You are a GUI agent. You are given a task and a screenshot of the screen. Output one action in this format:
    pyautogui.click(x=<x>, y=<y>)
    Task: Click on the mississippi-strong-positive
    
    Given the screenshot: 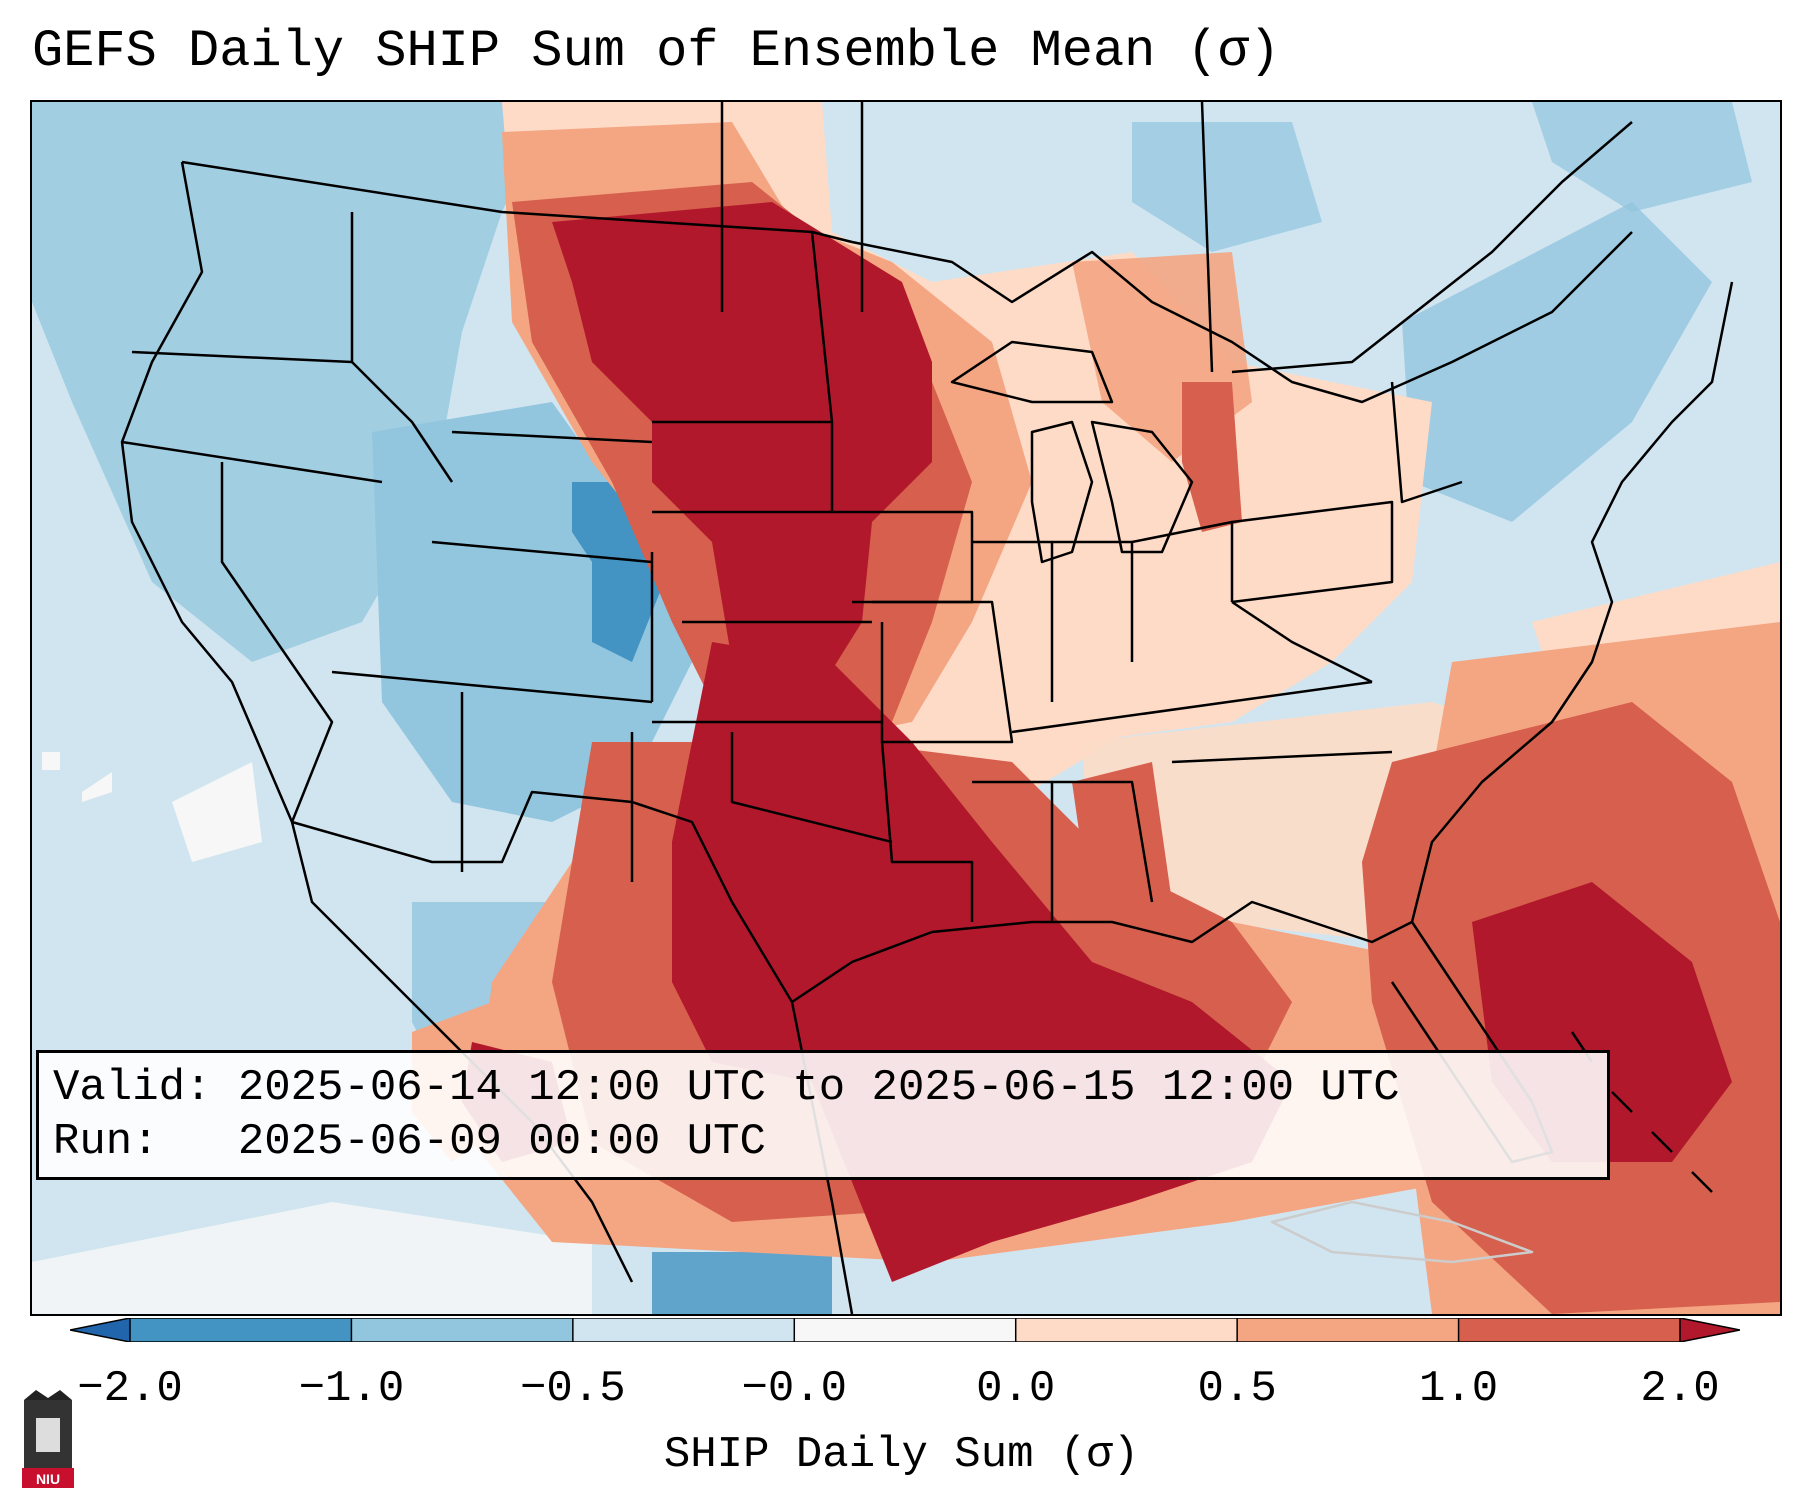 What is the action you would take?
    pyautogui.click(x=1122, y=842)
    